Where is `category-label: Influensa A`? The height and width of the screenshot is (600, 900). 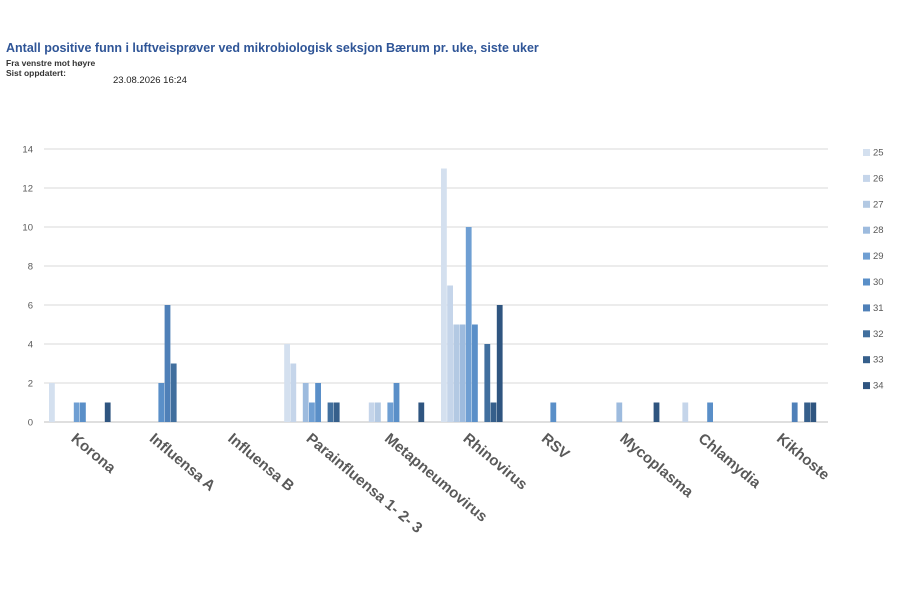 category-label: Influensa A is located at coordinates (182, 462).